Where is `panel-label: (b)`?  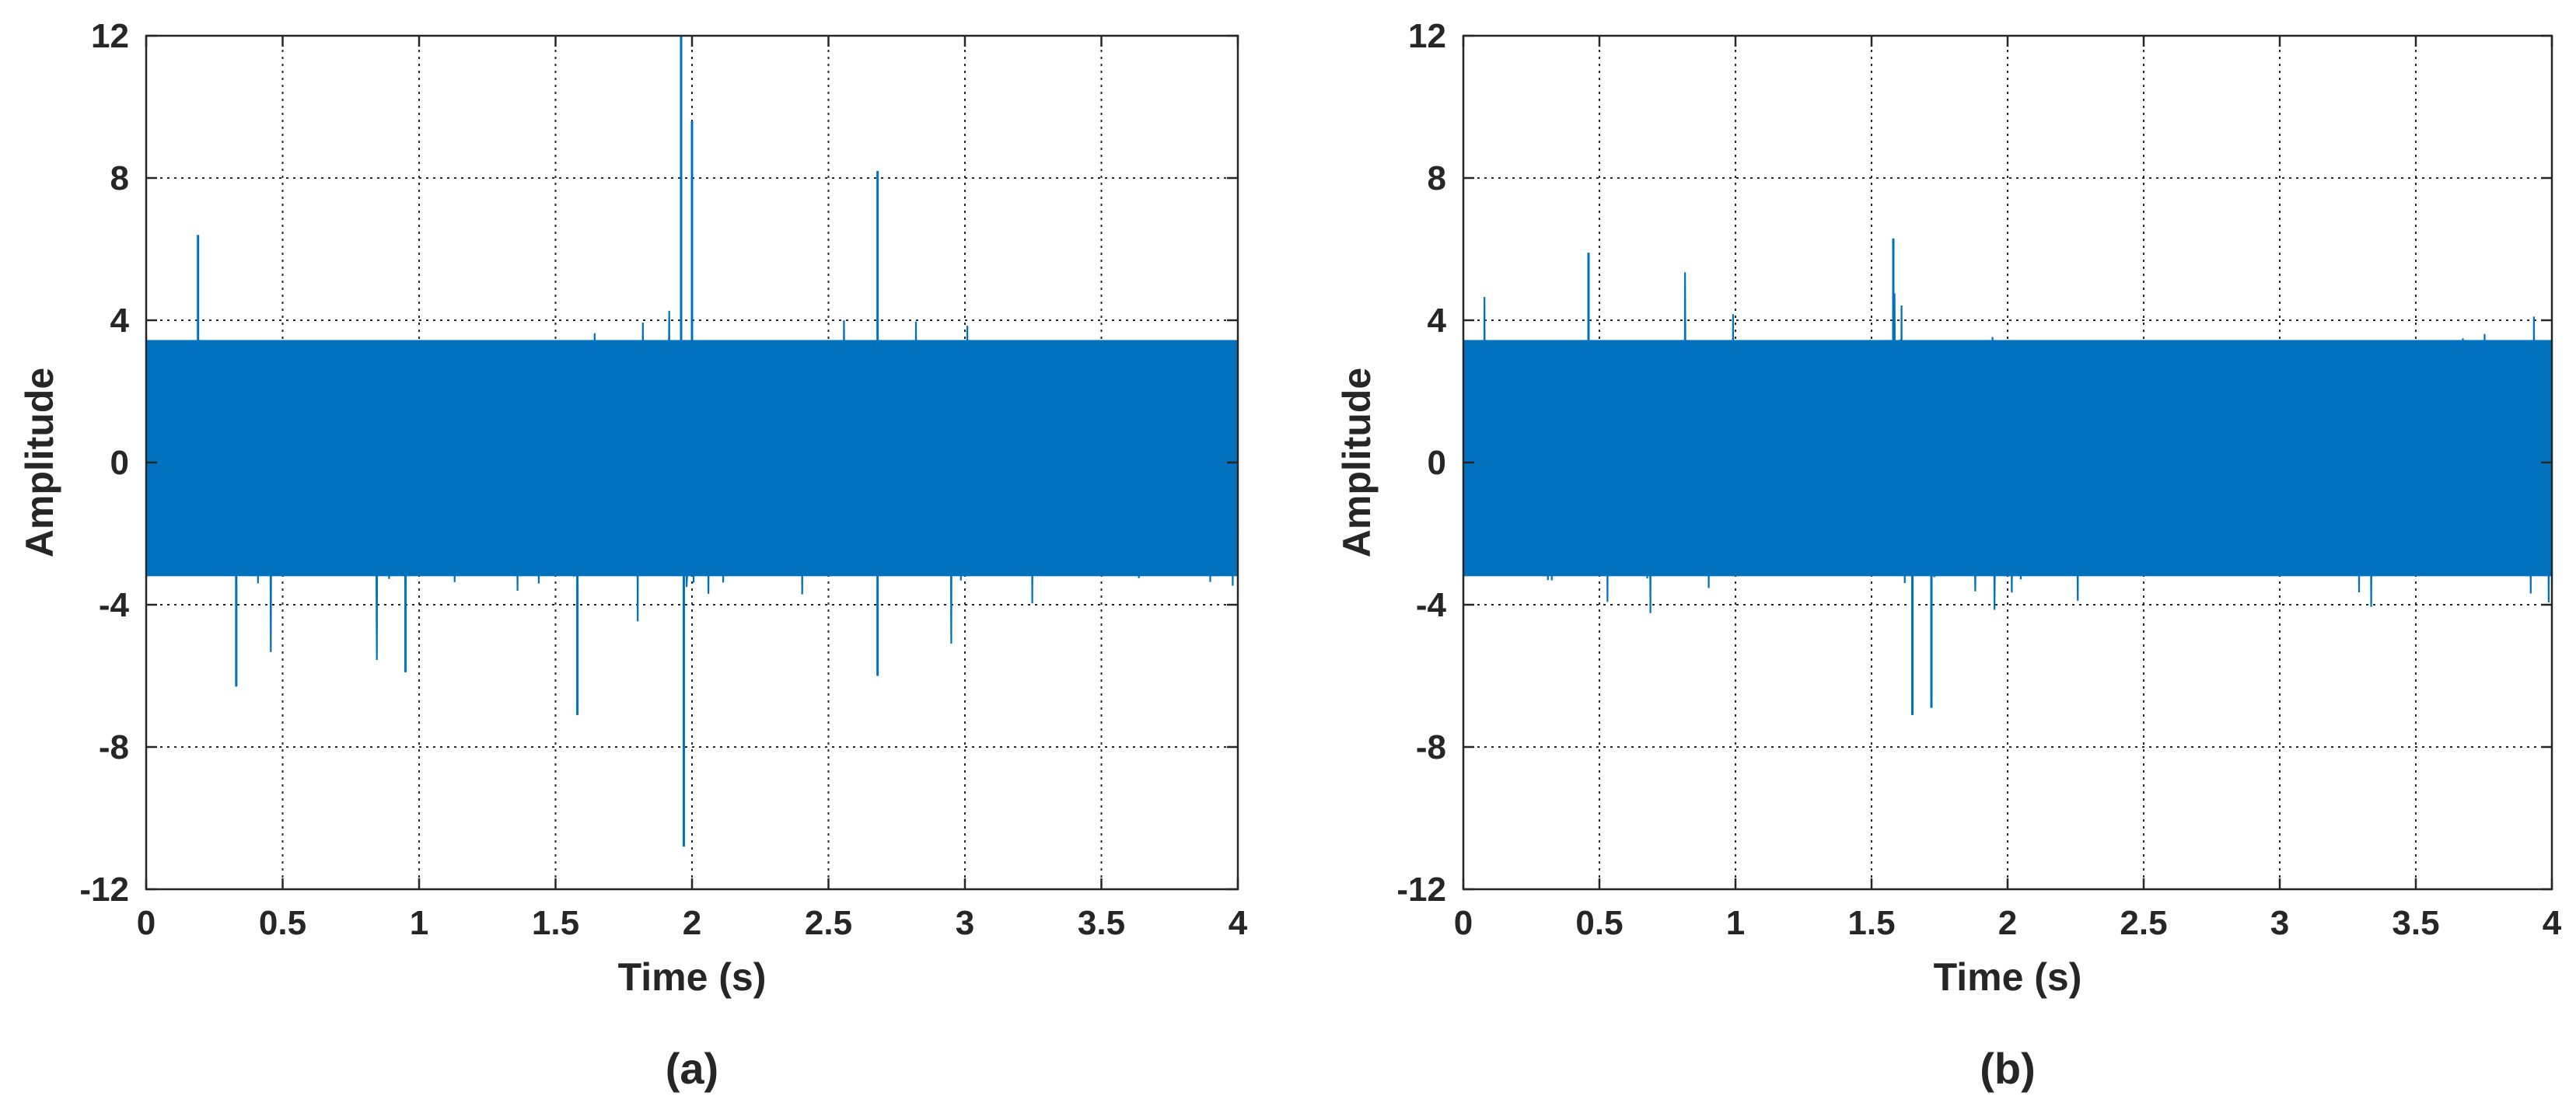 panel-label: (b) is located at coordinates (2008, 1068).